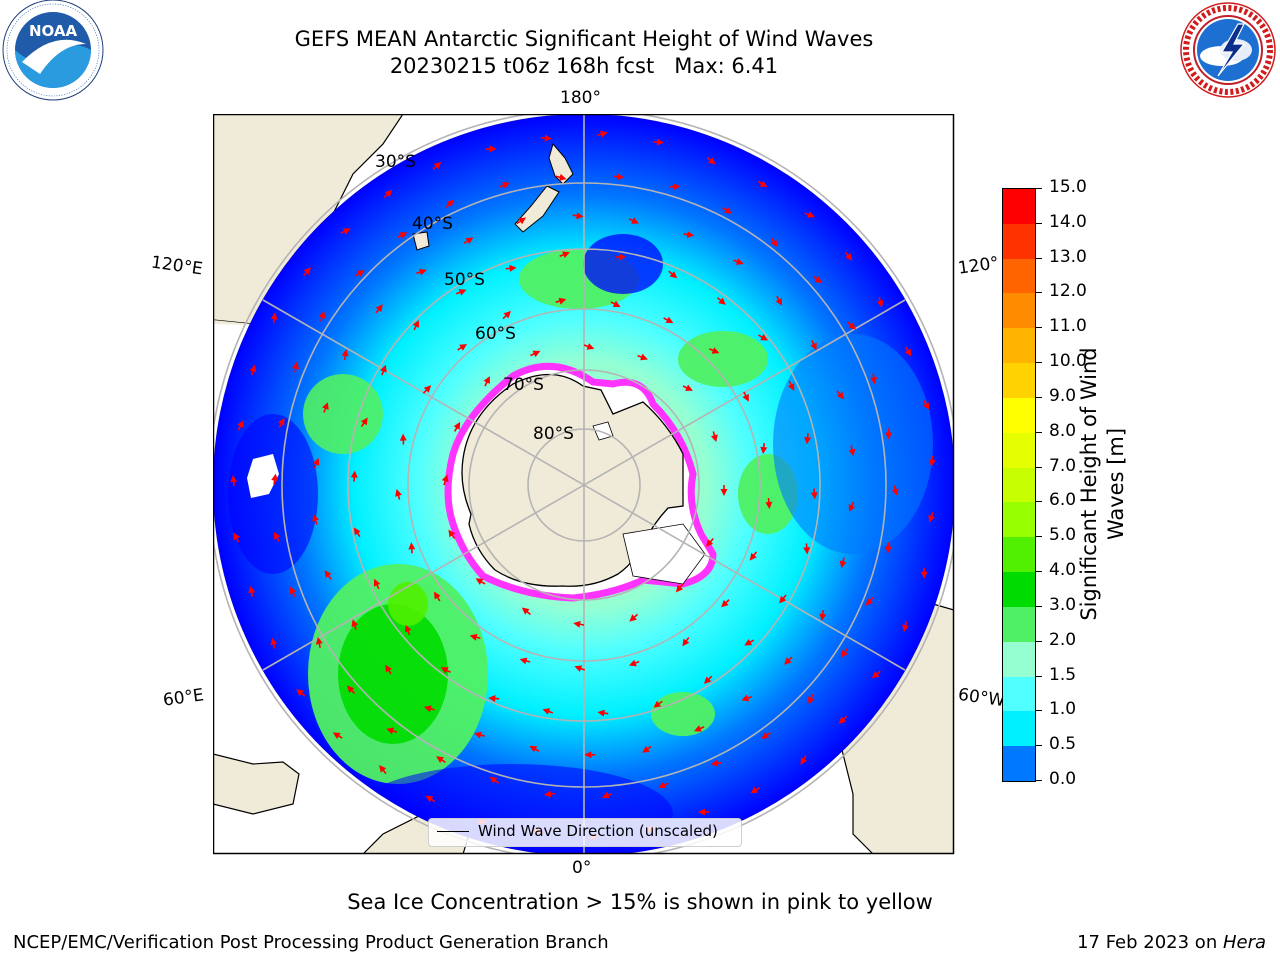 This screenshot has width=1280, height=960. I want to click on lat-label-80s: 80°S, so click(553, 434).